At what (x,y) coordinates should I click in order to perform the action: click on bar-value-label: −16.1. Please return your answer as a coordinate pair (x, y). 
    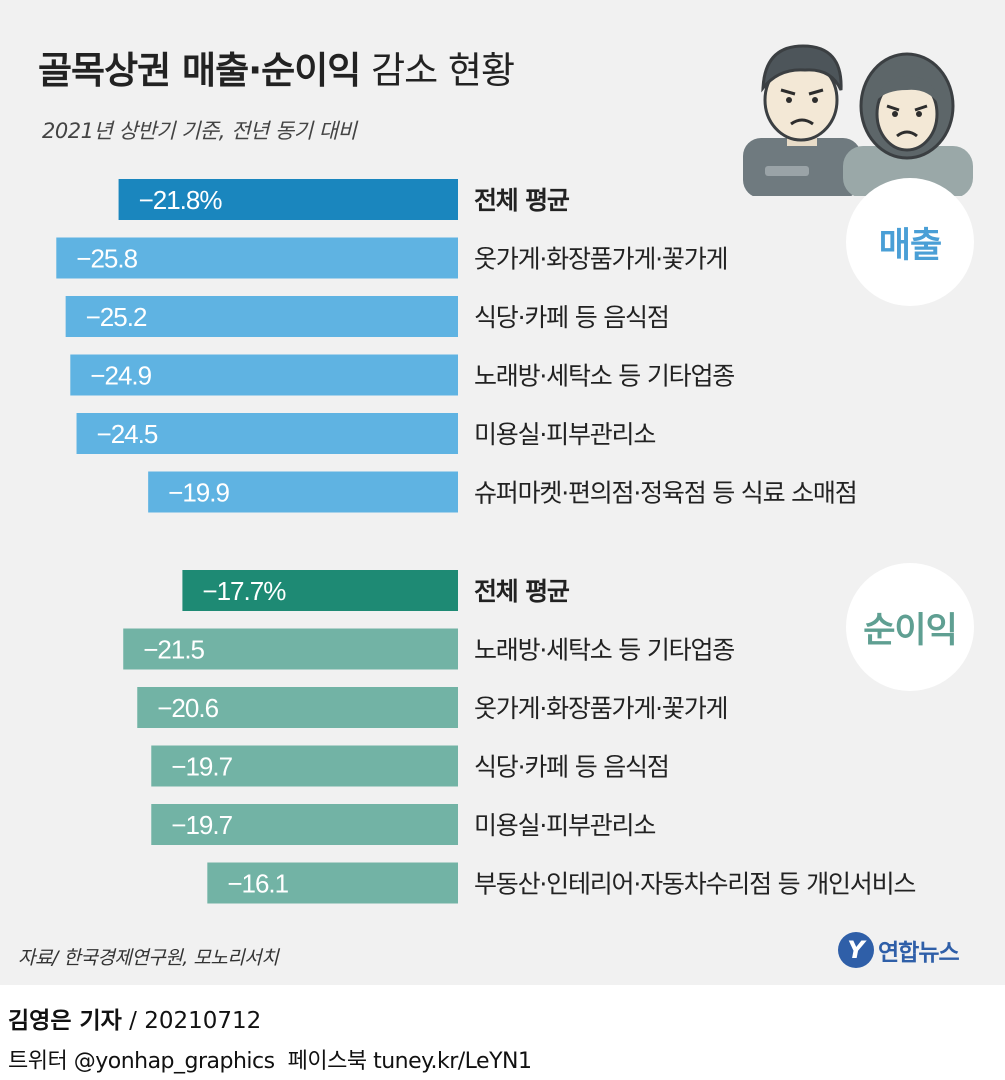
    Looking at the image, I should click on (257, 884).